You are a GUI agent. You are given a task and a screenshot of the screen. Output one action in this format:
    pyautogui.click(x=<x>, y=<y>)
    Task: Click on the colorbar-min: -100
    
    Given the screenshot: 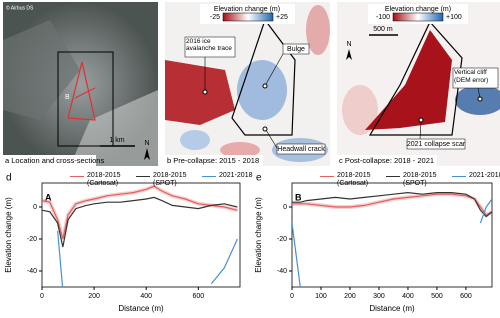 What is the action you would take?
    pyautogui.click(x=383, y=17)
    